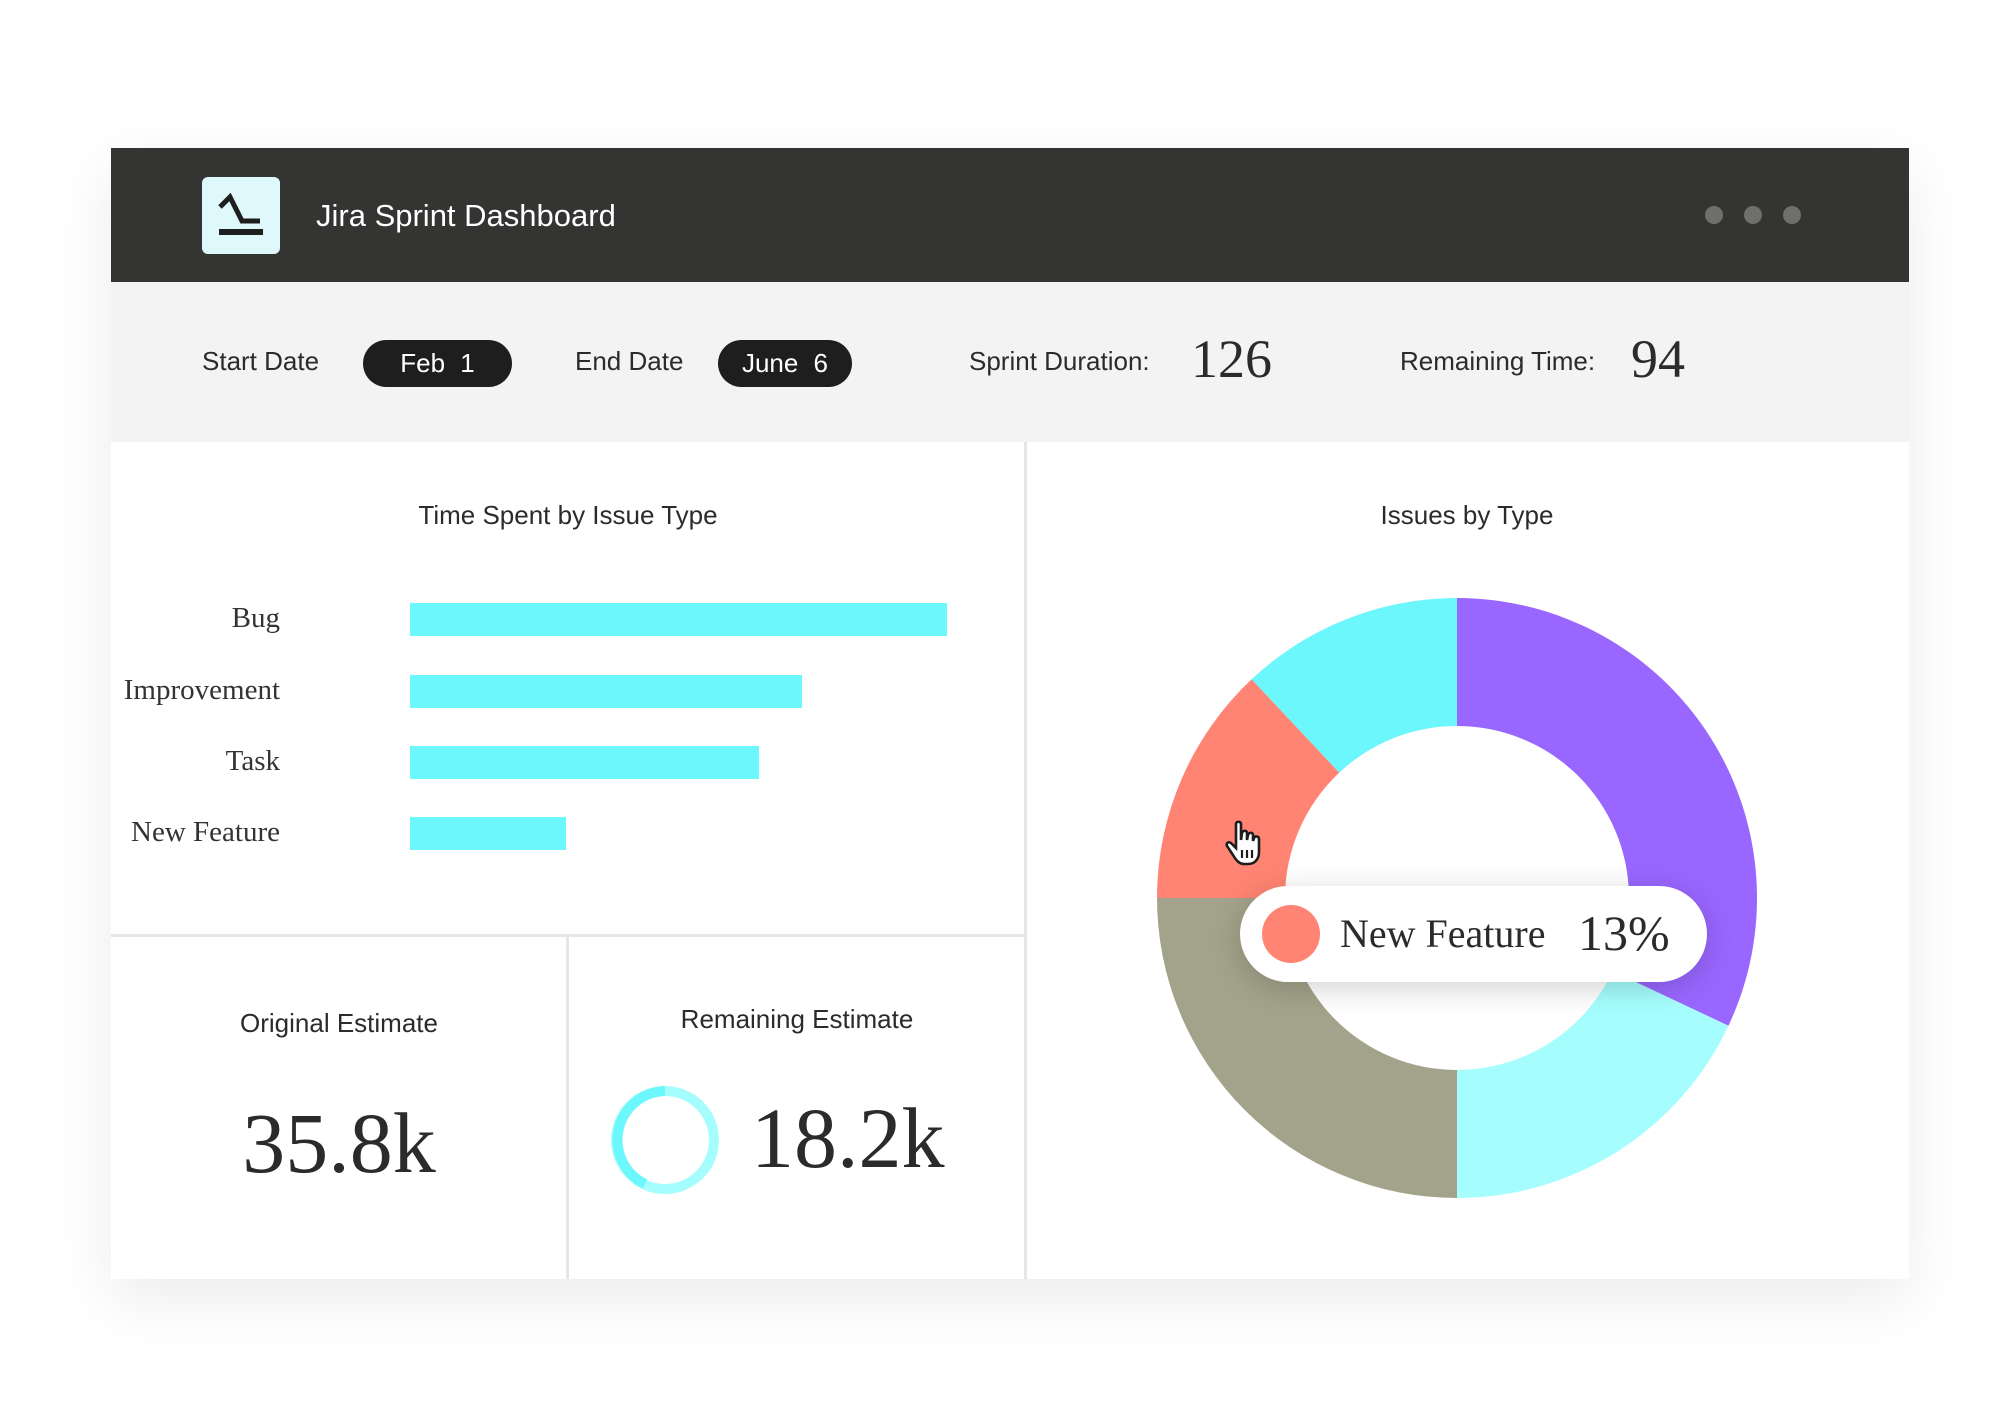 The image size is (2000, 1412). What do you see at coordinates (629, 361) in the screenshot?
I see `end-date-label: End Date` at bounding box center [629, 361].